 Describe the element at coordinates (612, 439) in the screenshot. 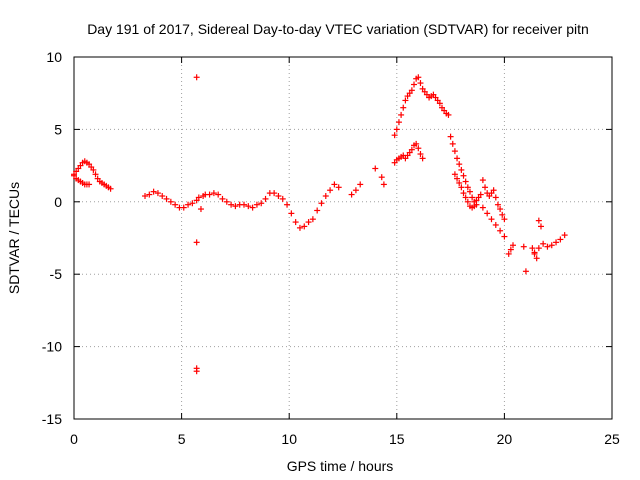

I see `x-tick-label: 25` at that location.